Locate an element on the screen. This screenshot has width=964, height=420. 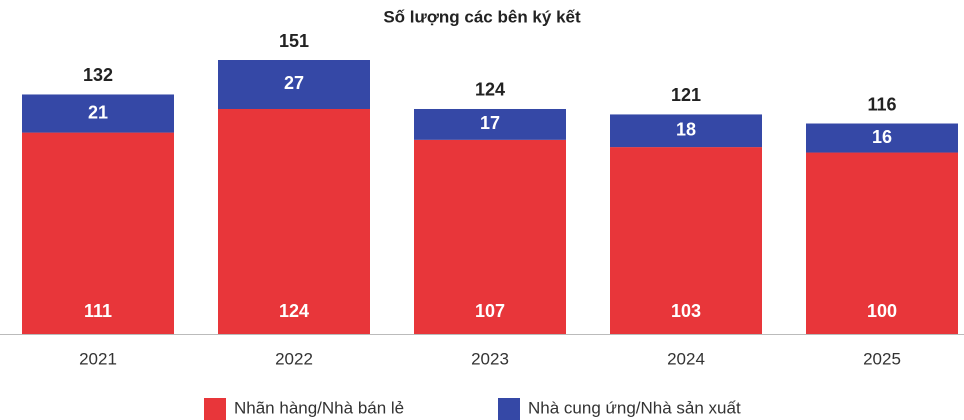
total-label: 116 is located at coordinates (881, 104).